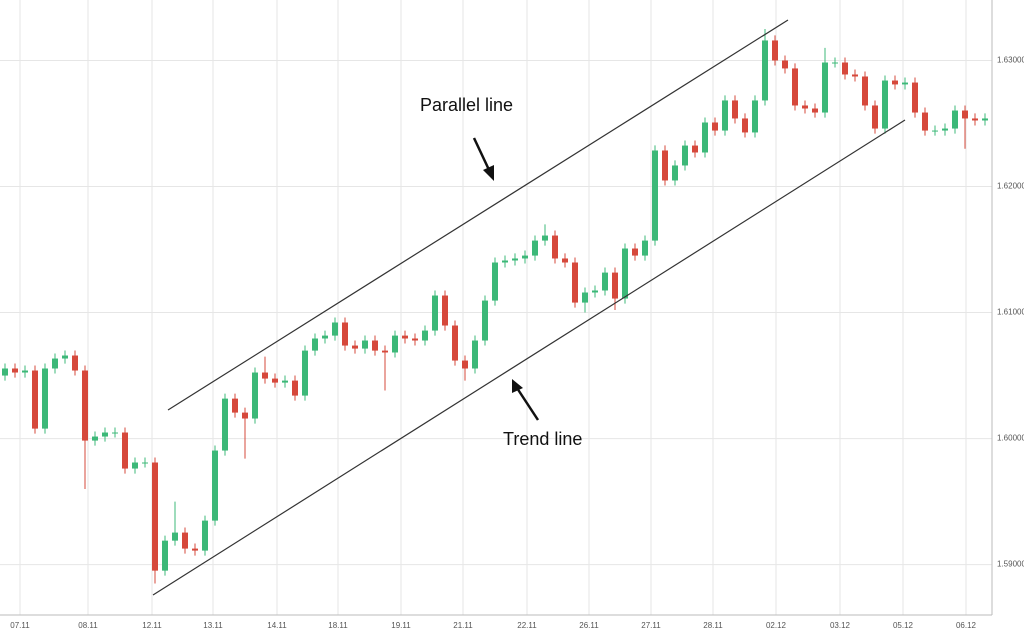 The height and width of the screenshot is (635, 1024). What do you see at coordinates (966, 625) in the screenshot?
I see `x-tick-label: 06.12` at bounding box center [966, 625].